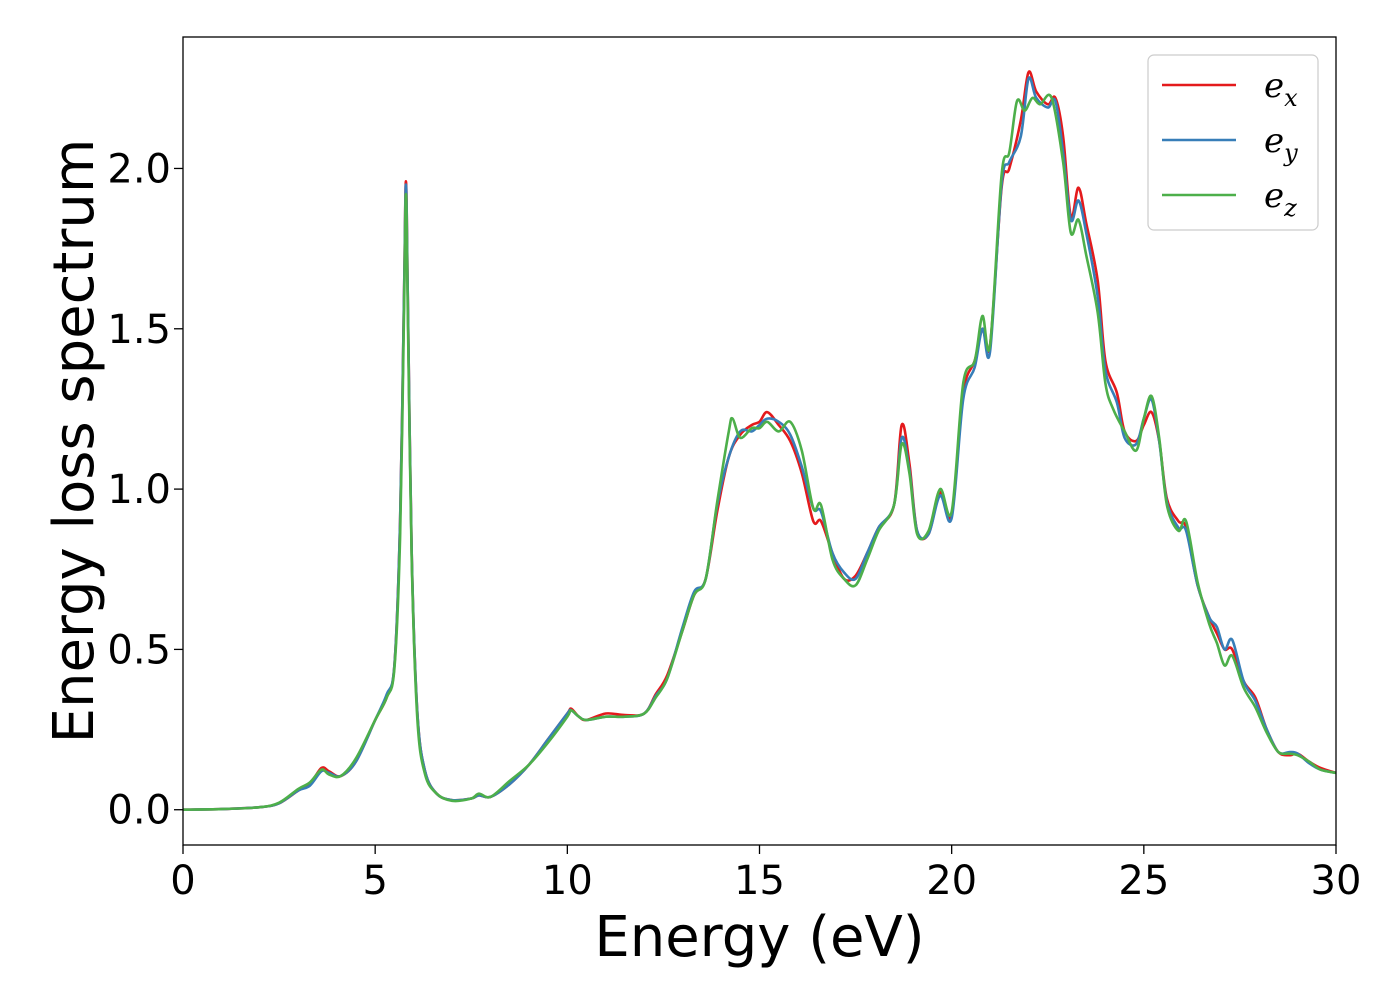 Image resolution: width=1400 pixels, height=1000 pixels. Describe the element at coordinates (1280, 199) in the screenshot. I see `legend-label-e-z: ez` at that location.